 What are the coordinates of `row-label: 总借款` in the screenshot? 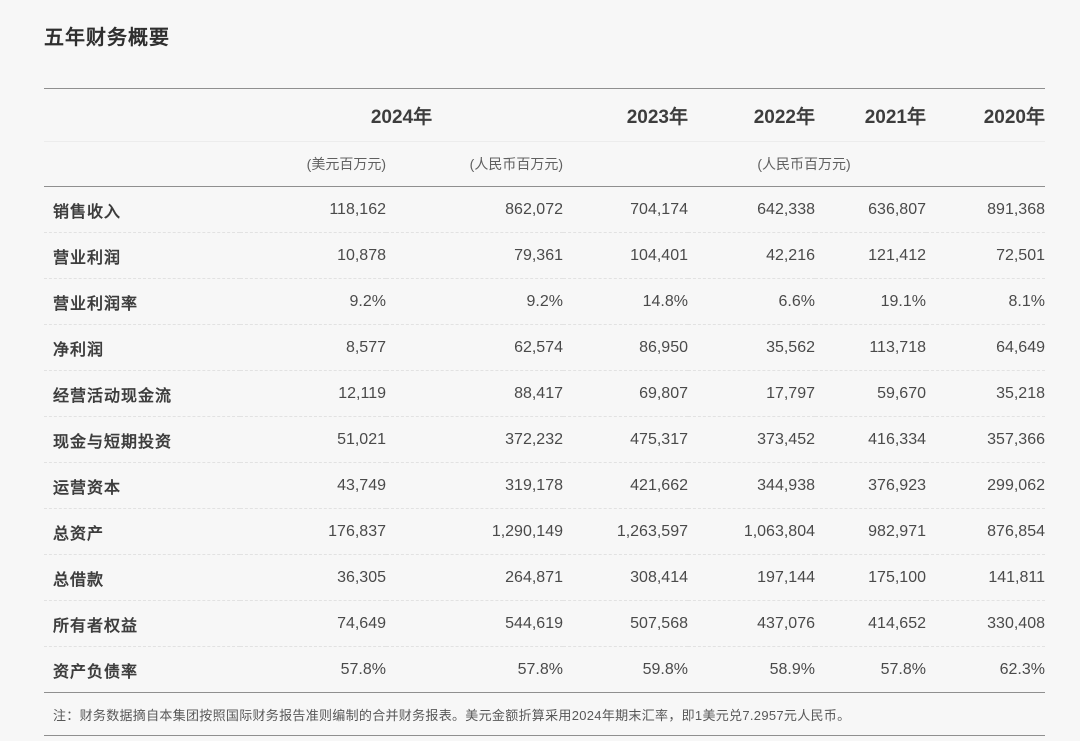 It's located at (142, 577).